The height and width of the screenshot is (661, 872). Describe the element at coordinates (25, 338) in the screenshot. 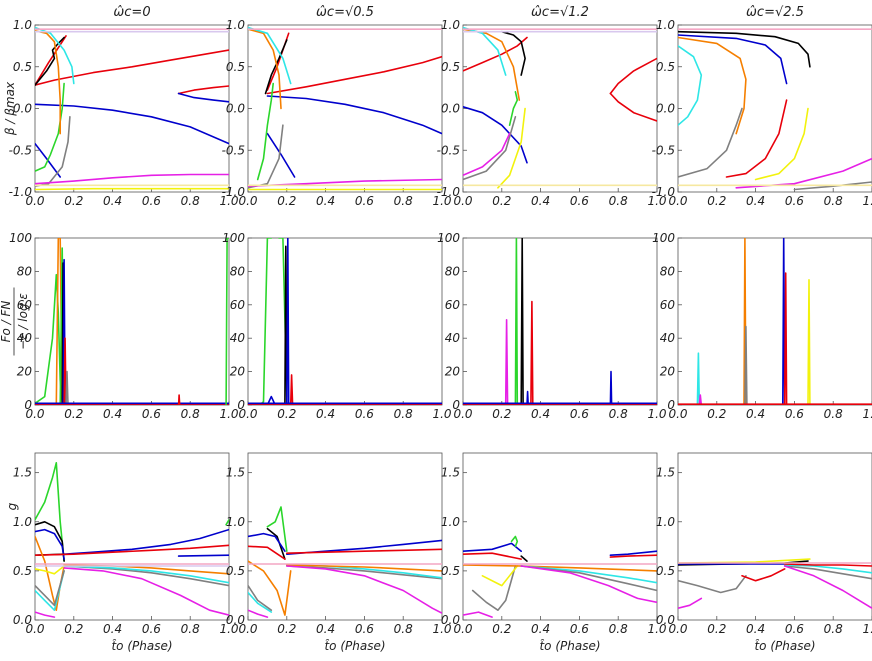

I see `y-tick-label: 40` at that location.